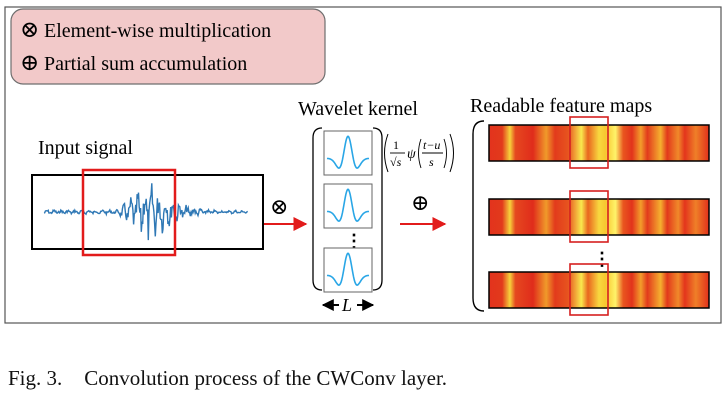 This screenshot has width=727, height=403. What do you see at coordinates (85, 148) in the screenshot?
I see `input-signal-title: Input signal` at bounding box center [85, 148].